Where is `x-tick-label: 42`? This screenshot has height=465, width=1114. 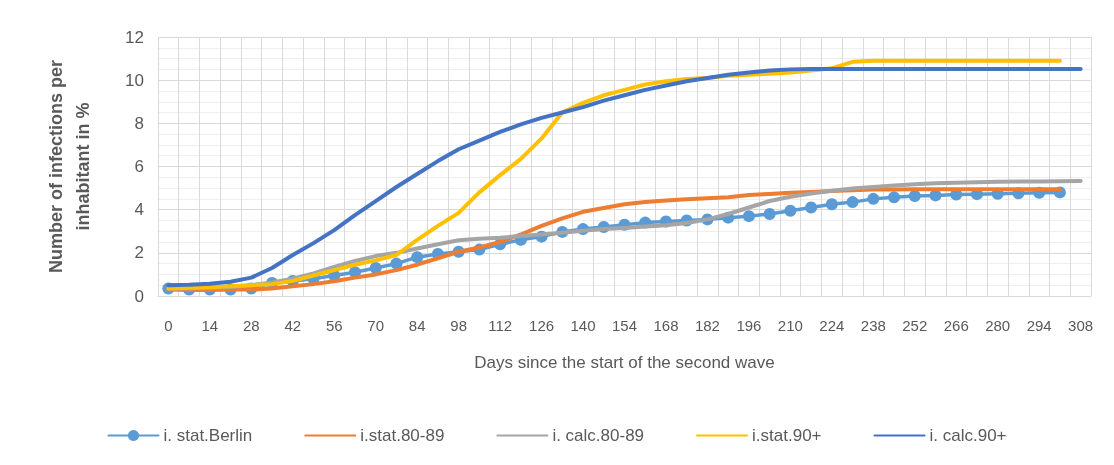 x-tick-label: 42 is located at coordinates (293, 325).